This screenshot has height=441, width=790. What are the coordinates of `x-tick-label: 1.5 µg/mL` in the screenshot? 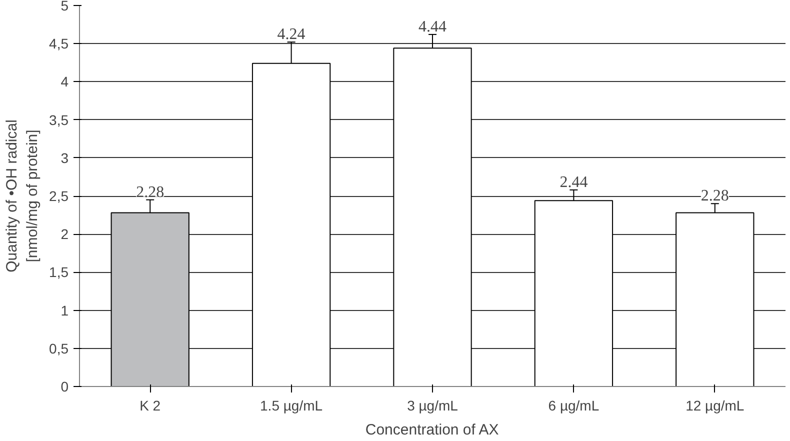 It's located at (291, 406).